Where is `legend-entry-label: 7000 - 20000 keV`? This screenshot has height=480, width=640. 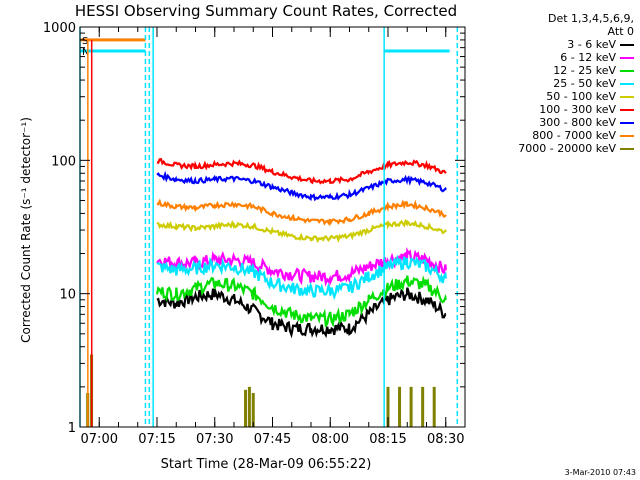
legend-entry-label: 7000 - 20000 keV is located at coordinates (567, 148).